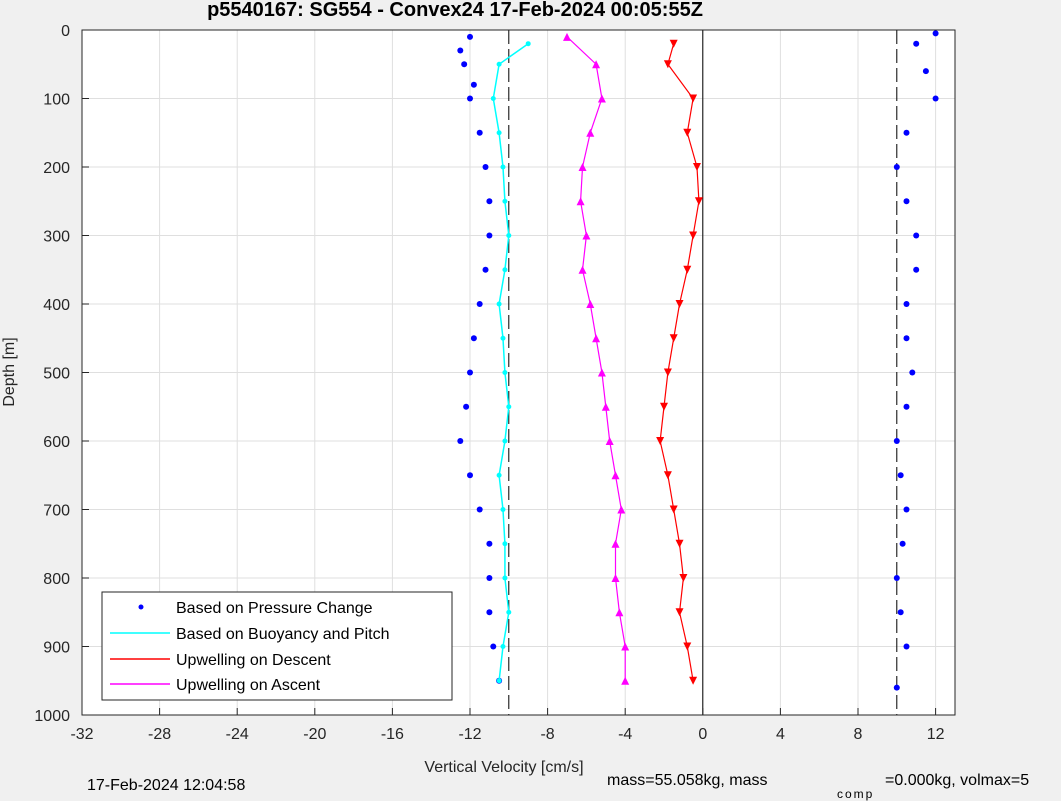  I want to click on footer-comp: =0.000kg, volmax=5, so click(957, 780).